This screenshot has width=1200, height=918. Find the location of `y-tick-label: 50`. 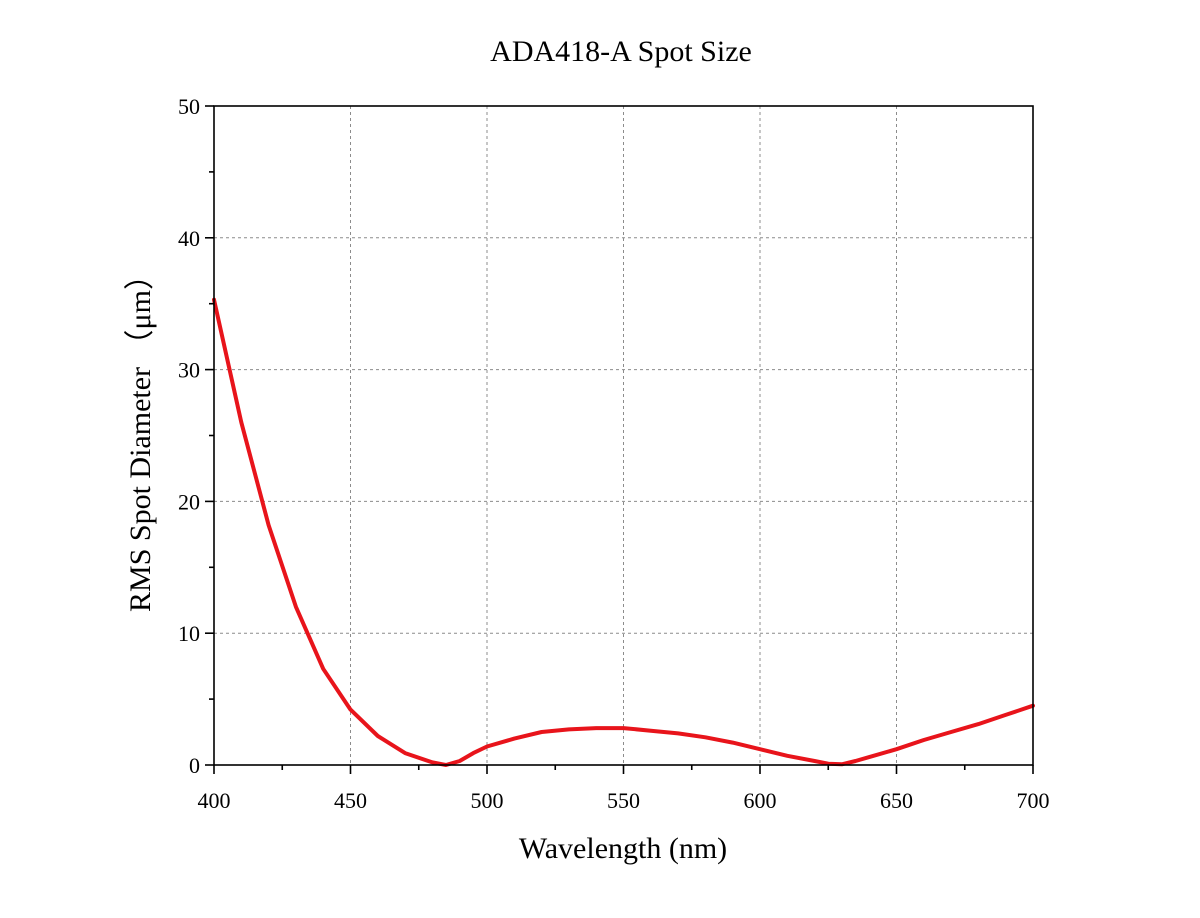

y-tick-label: 50 is located at coordinates (189, 106).